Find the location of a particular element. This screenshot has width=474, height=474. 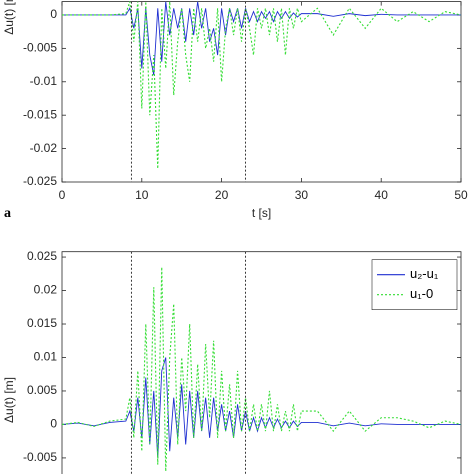

y-tick-label: 0.005 is located at coordinates (42, 390).